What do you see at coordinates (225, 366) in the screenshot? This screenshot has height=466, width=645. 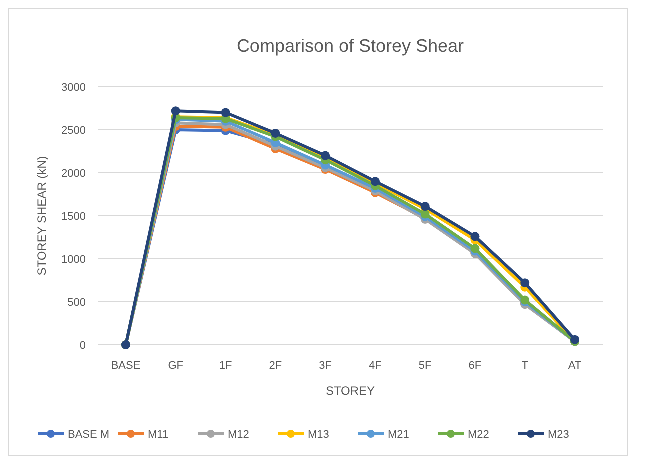 I see `x-tick-label: 1F` at bounding box center [225, 366].